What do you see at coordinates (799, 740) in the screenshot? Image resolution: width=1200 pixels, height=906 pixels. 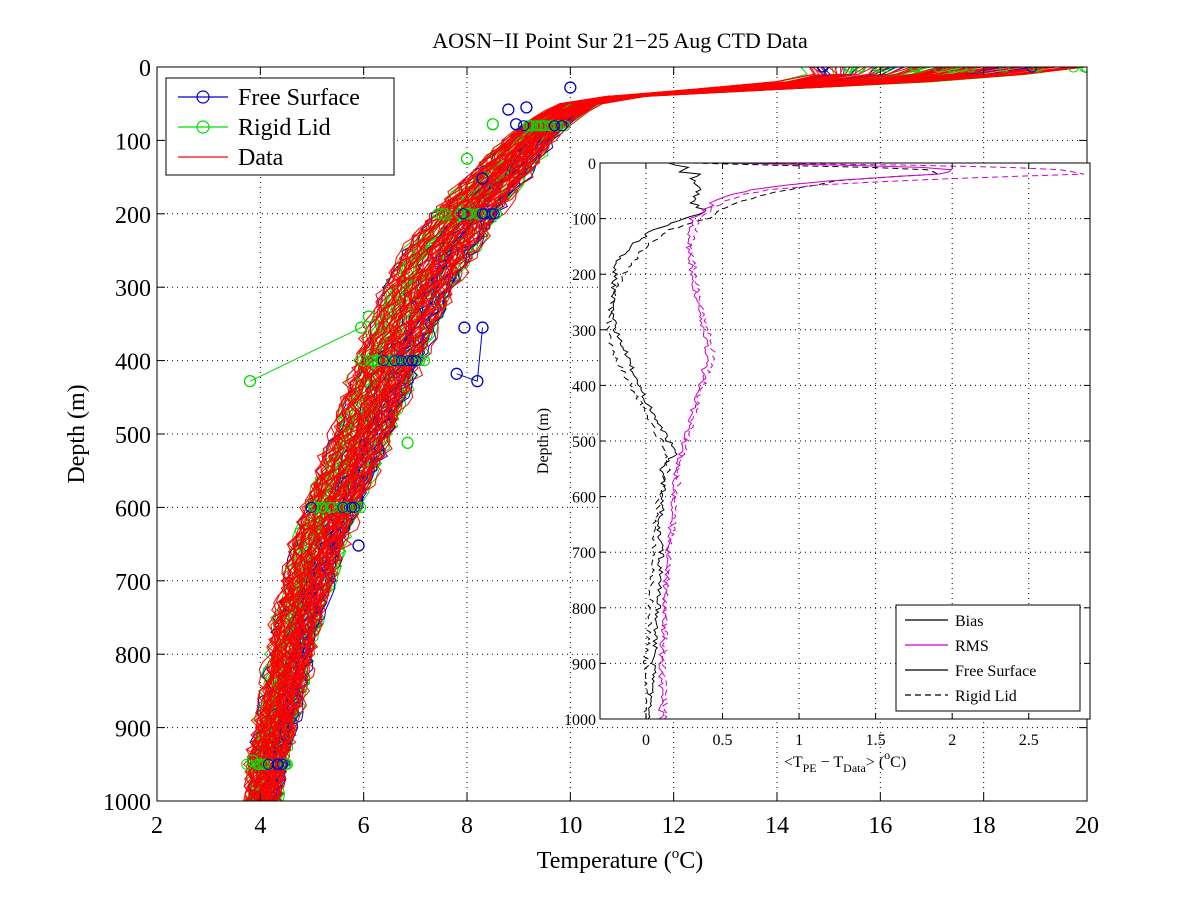 I see `inset-x-tick-label: 1` at bounding box center [799, 740].